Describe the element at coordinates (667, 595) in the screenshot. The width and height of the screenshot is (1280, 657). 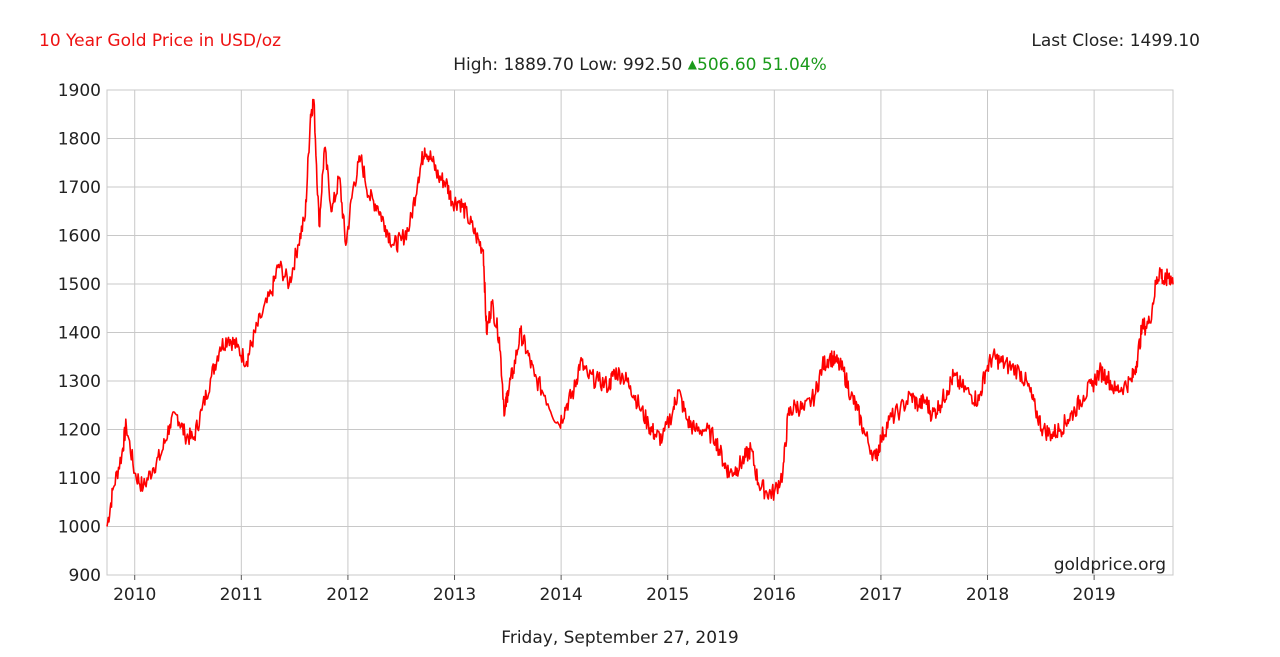
I see `x-tick-label: 2015` at that location.